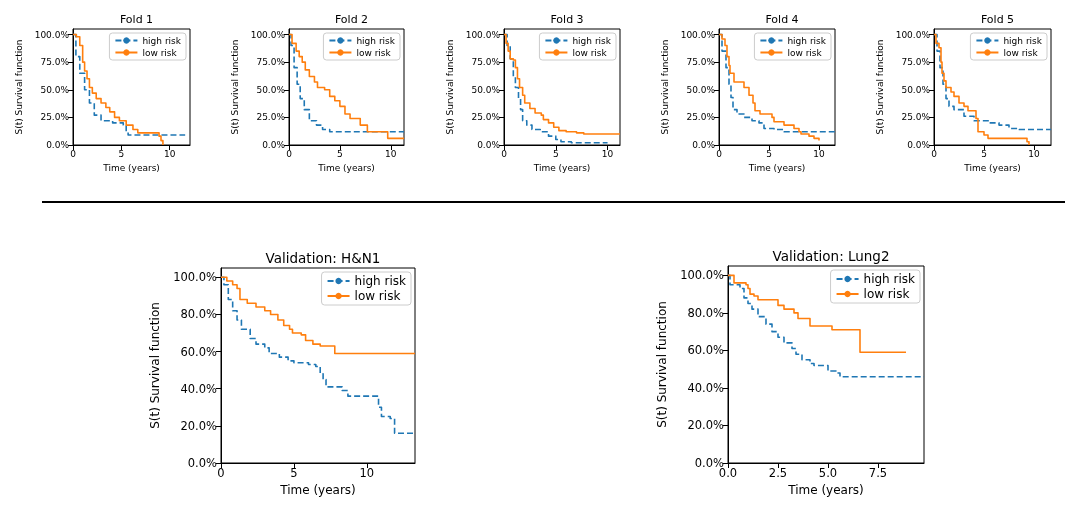  Describe the element at coordinates (323, 257) in the screenshot. I see `chart-title: Validation: H&N1` at that location.